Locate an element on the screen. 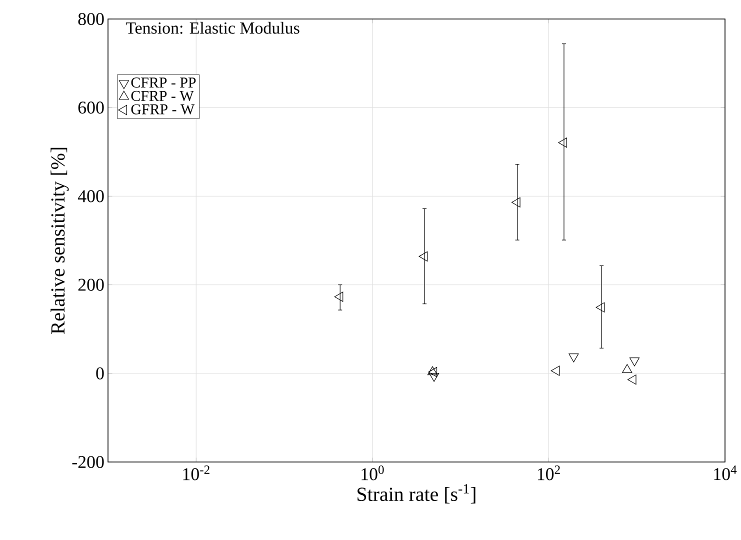 The image size is (741, 540). legend-label: GFRP - W is located at coordinates (163, 109).